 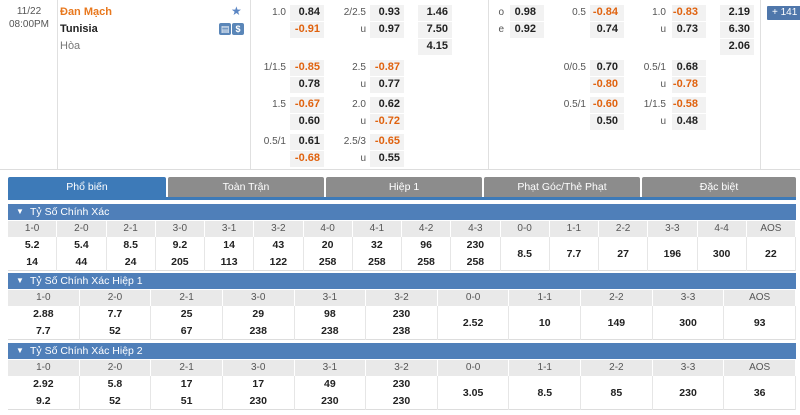 What do you see at coordinates (259, 393) in the screenshot?
I see `score-odds-cell: 17 230` at bounding box center [259, 393].